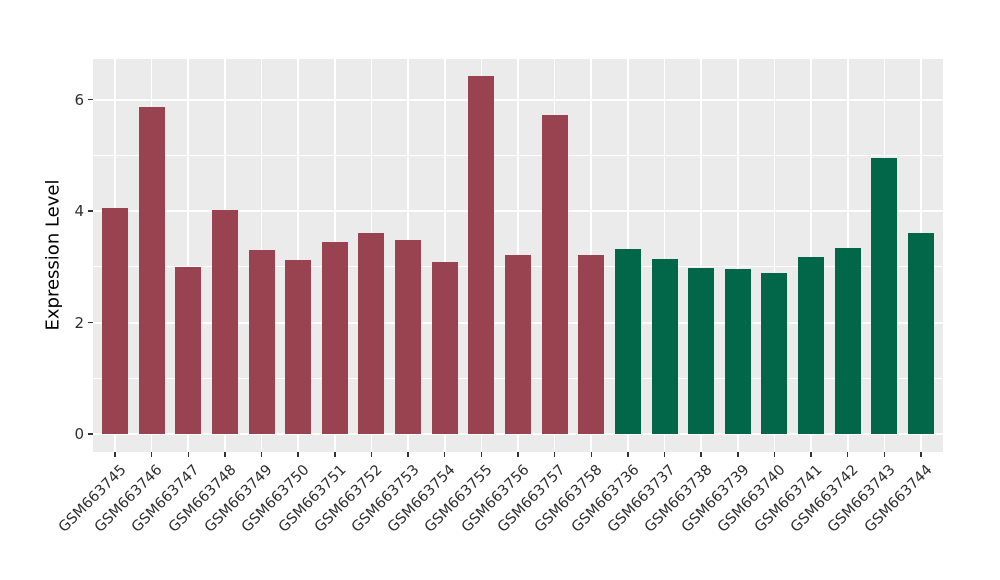 Image resolution: width=1000 pixels, height=580 pixels. What do you see at coordinates (921, 334) in the screenshot?
I see `bar-GSM663744` at bounding box center [921, 334].